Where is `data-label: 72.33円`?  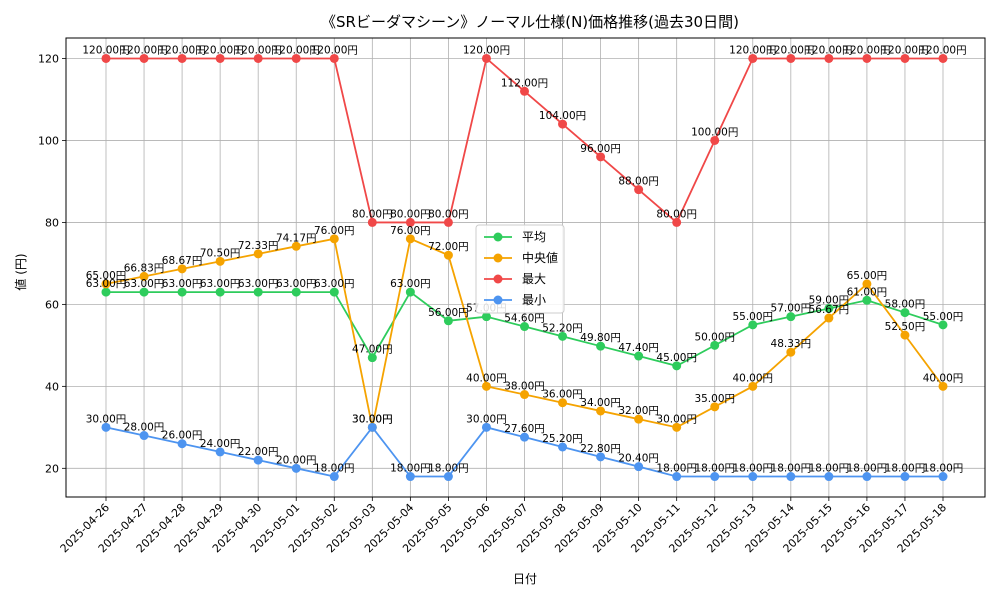
data-label: 72.33円 is located at coordinates (258, 246).